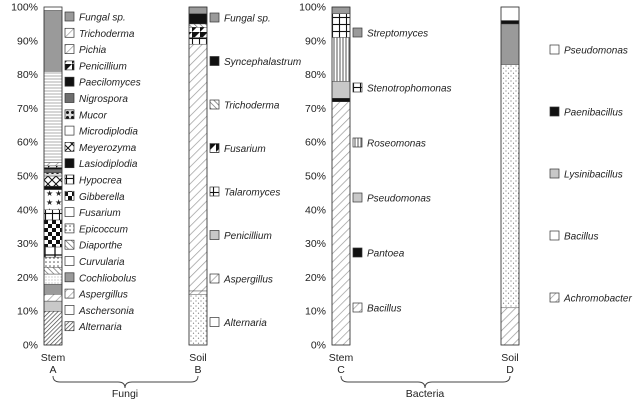 This screenshot has height=400, width=640. Describe the element at coordinates (27, 210) in the screenshot. I see `y-tick-label: 40%` at that location.